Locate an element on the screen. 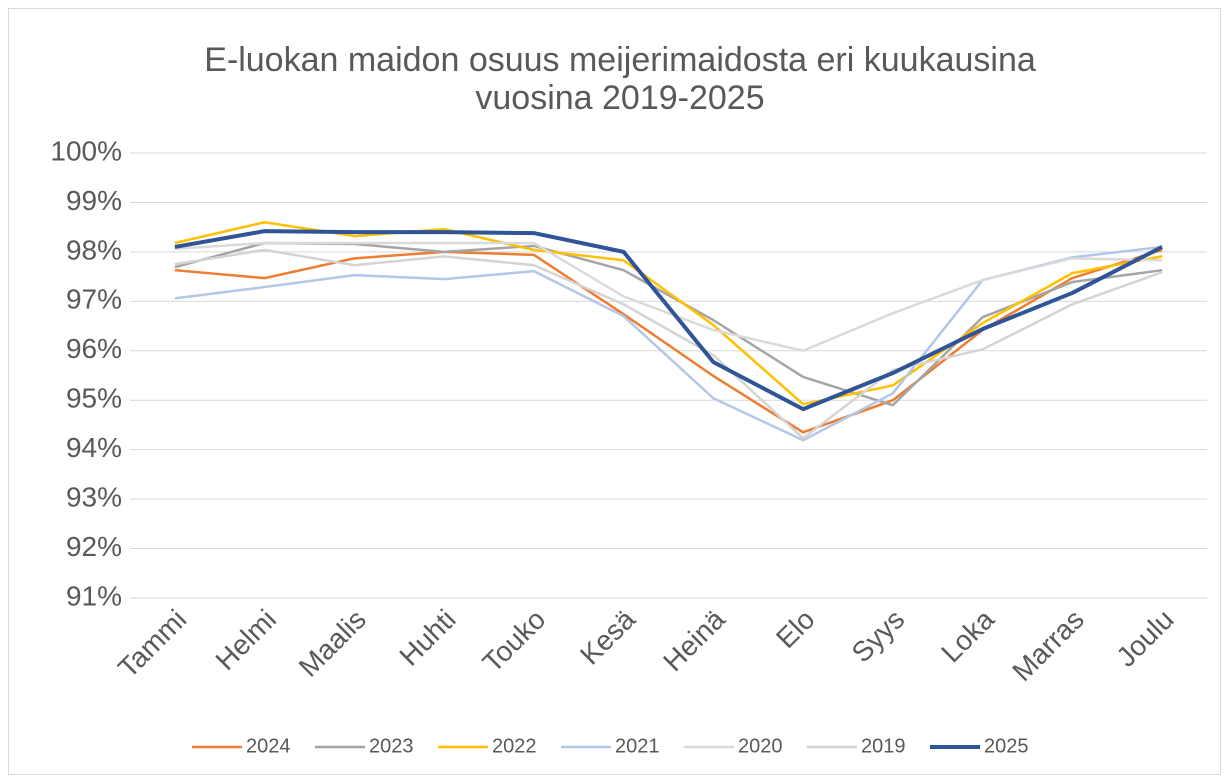 The width and height of the screenshot is (1229, 782). chart-title: vuosina 2019-2025 is located at coordinates (619, 98).